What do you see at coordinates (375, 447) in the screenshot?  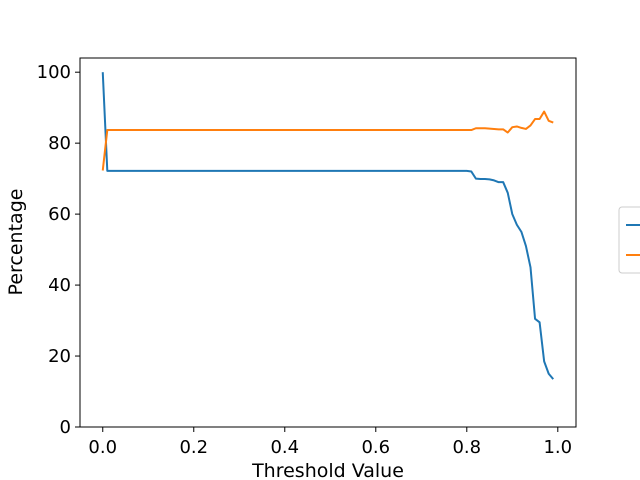 I see `x-tick-label: 0.6` at bounding box center [375, 447].